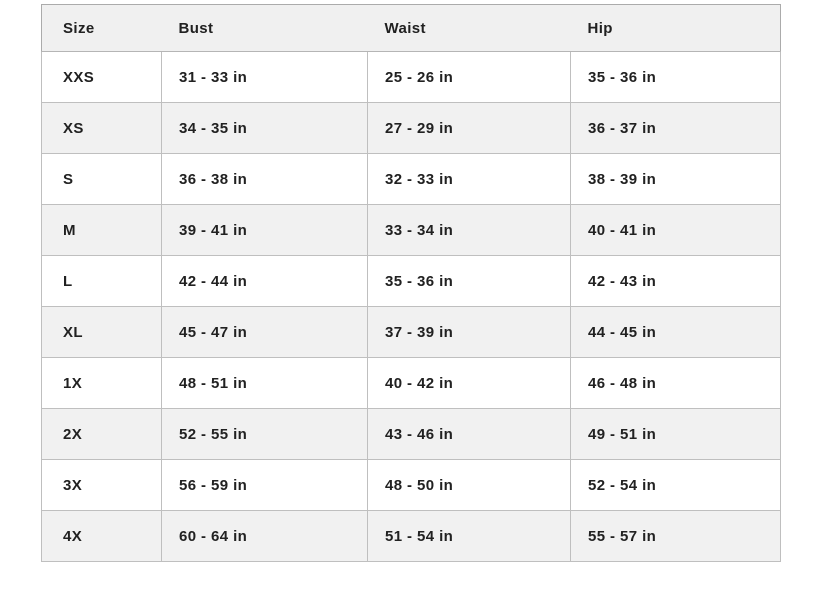 This screenshot has height=590, width=813. What do you see at coordinates (264, 536) in the screenshot?
I see `cell-bust: 60 - 64 in` at bounding box center [264, 536].